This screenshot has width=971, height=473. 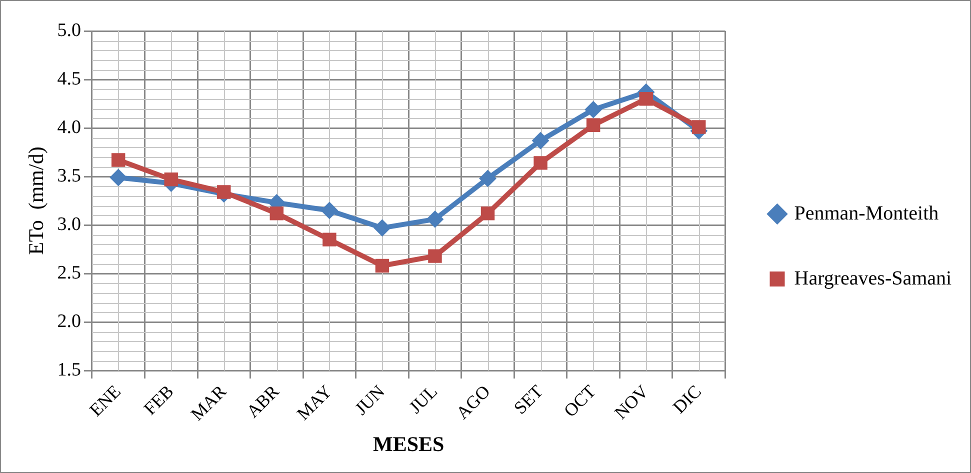 What do you see at coordinates (36, 200) in the screenshot?
I see `y-axis-title: ETo (mm/d)` at bounding box center [36, 200].